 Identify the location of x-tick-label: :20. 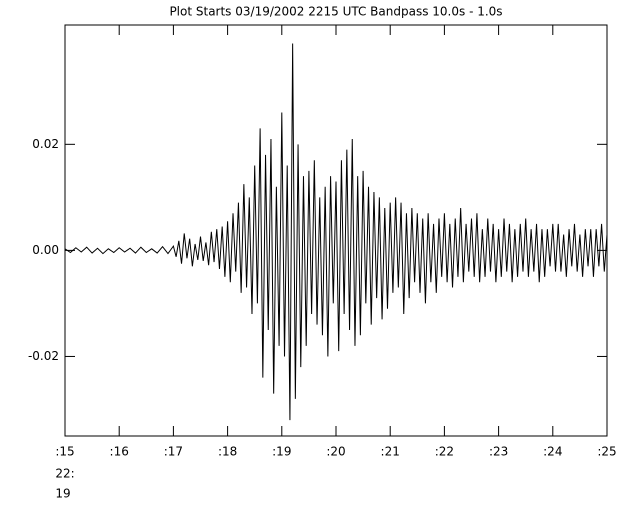
(335, 452).